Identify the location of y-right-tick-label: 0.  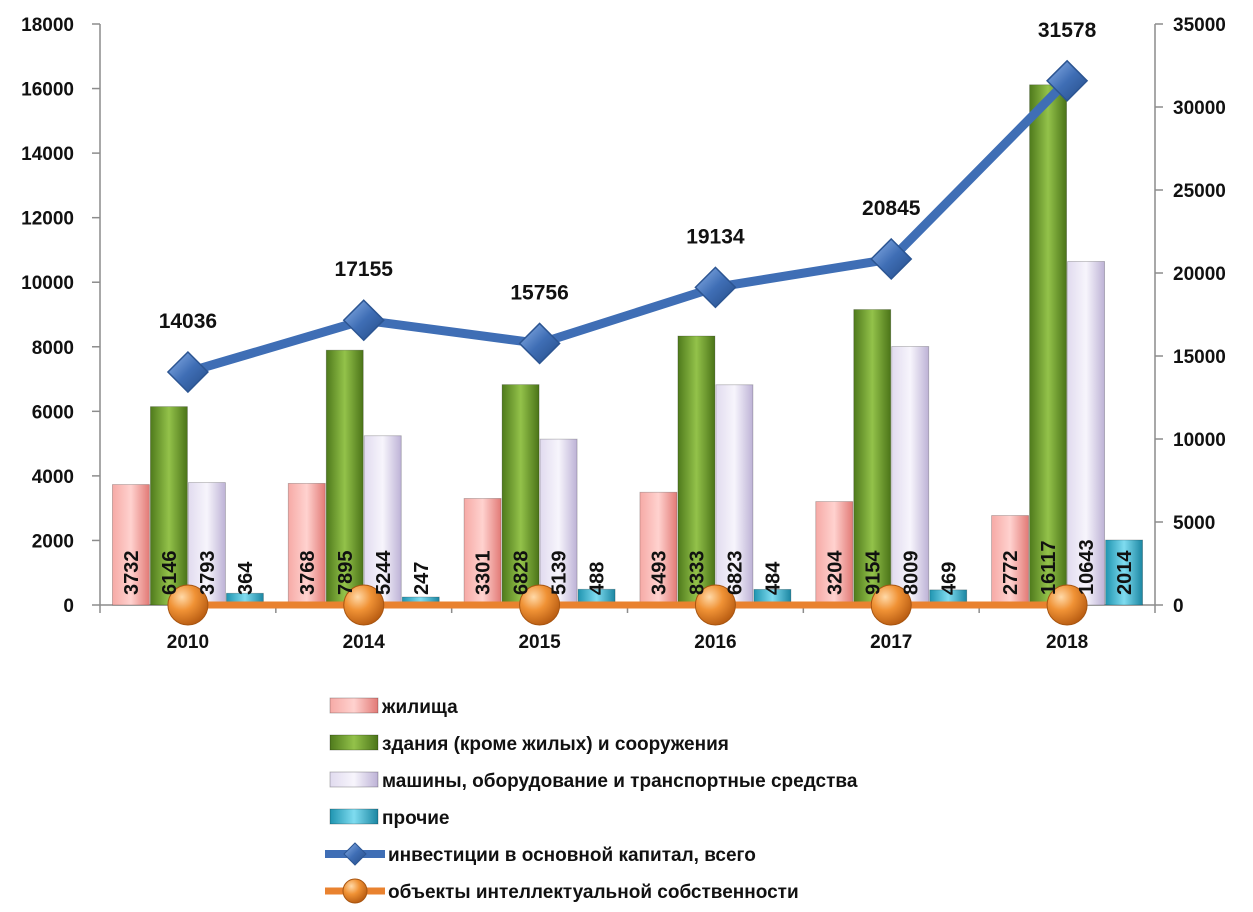
(1178, 606).